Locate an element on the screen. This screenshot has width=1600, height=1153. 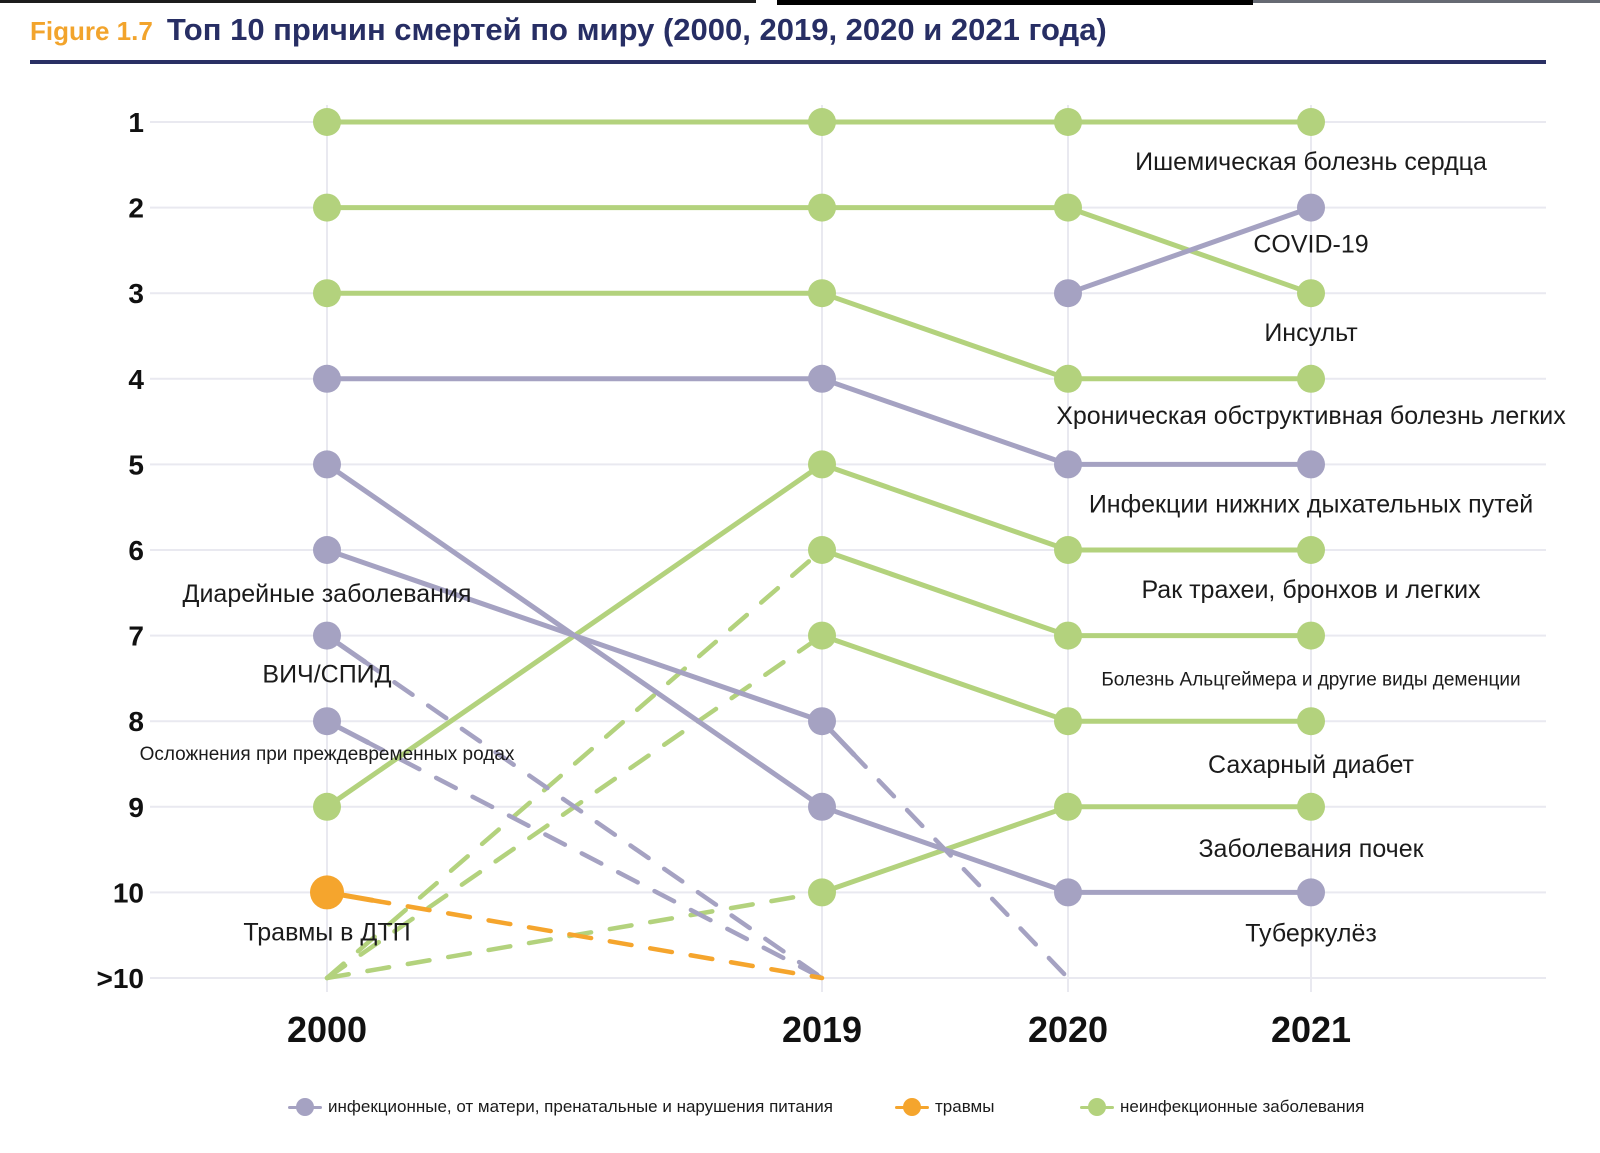
series-label-13: Травмы в ДТП is located at coordinates (326, 932).